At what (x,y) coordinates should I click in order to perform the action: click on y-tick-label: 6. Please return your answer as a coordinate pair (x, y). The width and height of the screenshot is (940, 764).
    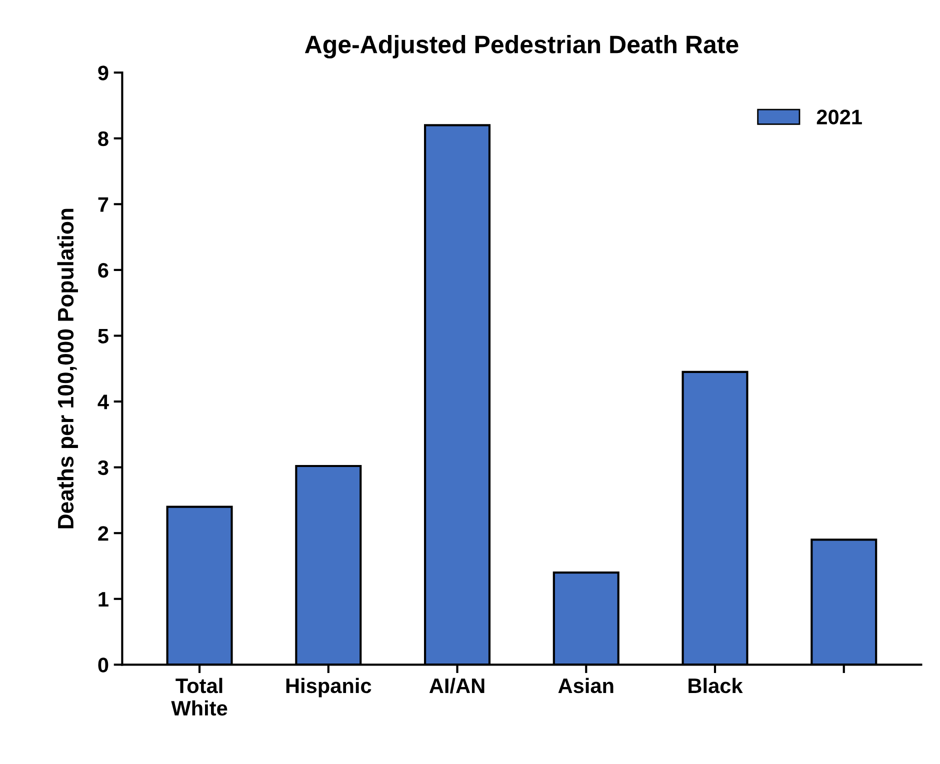
    Looking at the image, I should click on (103, 270).